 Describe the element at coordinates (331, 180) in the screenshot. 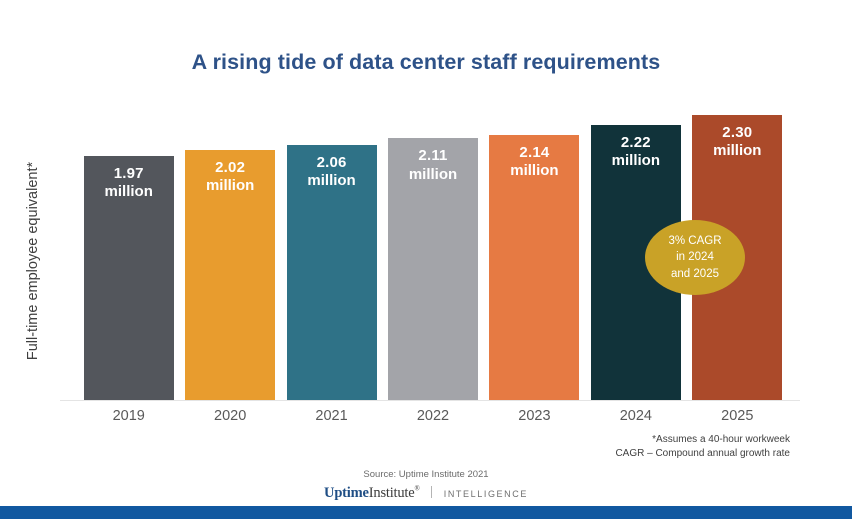

I see `bar-unit-label-2021: million` at that location.